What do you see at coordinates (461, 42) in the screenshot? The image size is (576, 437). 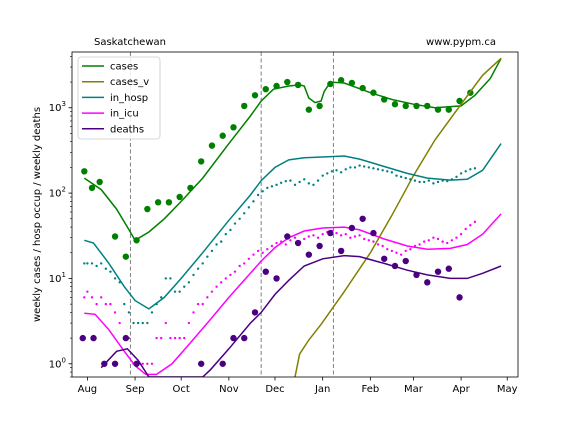 I see `header-right: www.pypm.ca` at bounding box center [461, 42].